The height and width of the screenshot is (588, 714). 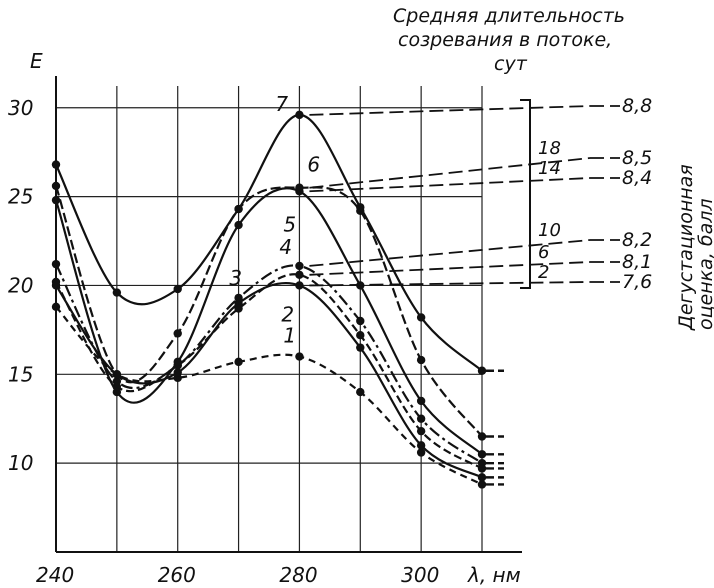 What do you see at coordinates (20, 108) in the screenshot?
I see `y-tick-label: 30` at bounding box center [20, 108].